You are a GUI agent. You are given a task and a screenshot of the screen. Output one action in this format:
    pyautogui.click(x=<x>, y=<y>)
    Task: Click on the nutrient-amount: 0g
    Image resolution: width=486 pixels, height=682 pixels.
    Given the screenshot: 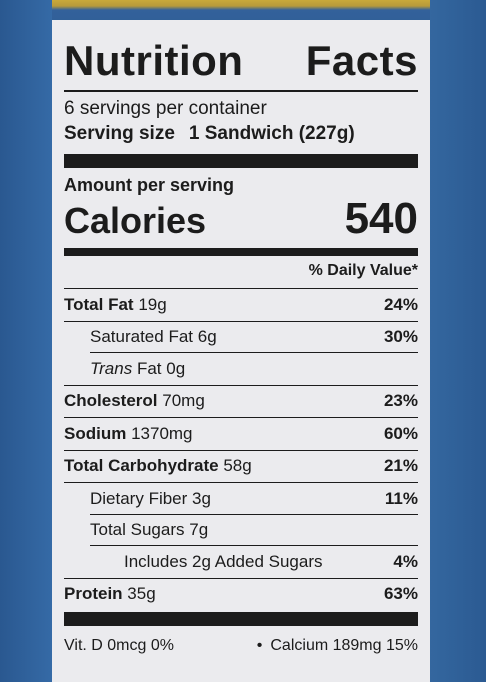 What is the action you would take?
    pyautogui.click(x=176, y=368)
    